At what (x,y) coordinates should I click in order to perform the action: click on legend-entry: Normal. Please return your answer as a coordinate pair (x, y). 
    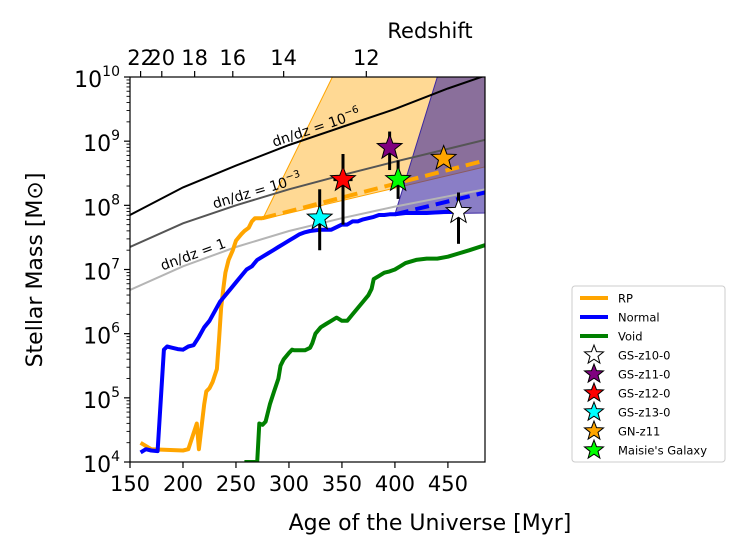
    Looking at the image, I should click on (620, 318).